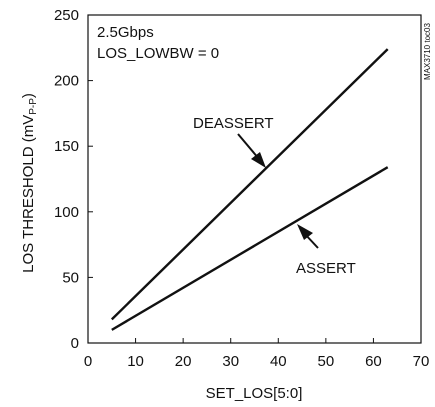 The height and width of the screenshot is (407, 435). I want to click on y-tick-label: 150, so click(66, 146).